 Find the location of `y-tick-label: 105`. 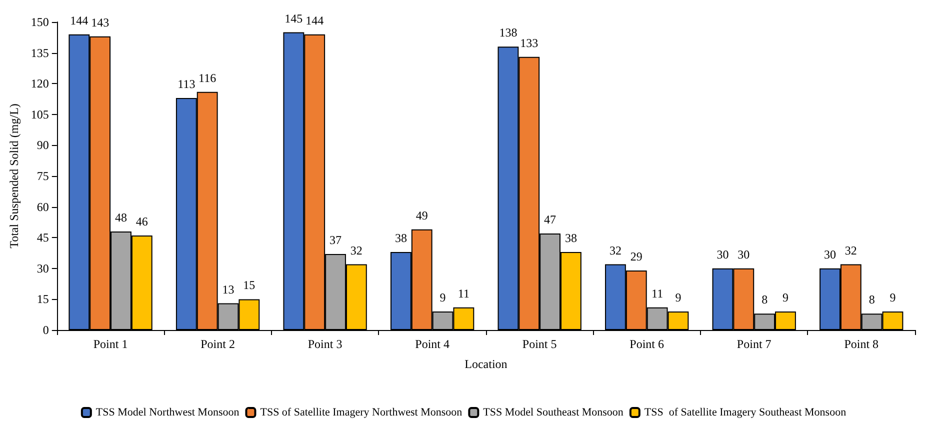

y-tick-label: 105 is located at coordinates (39, 114).